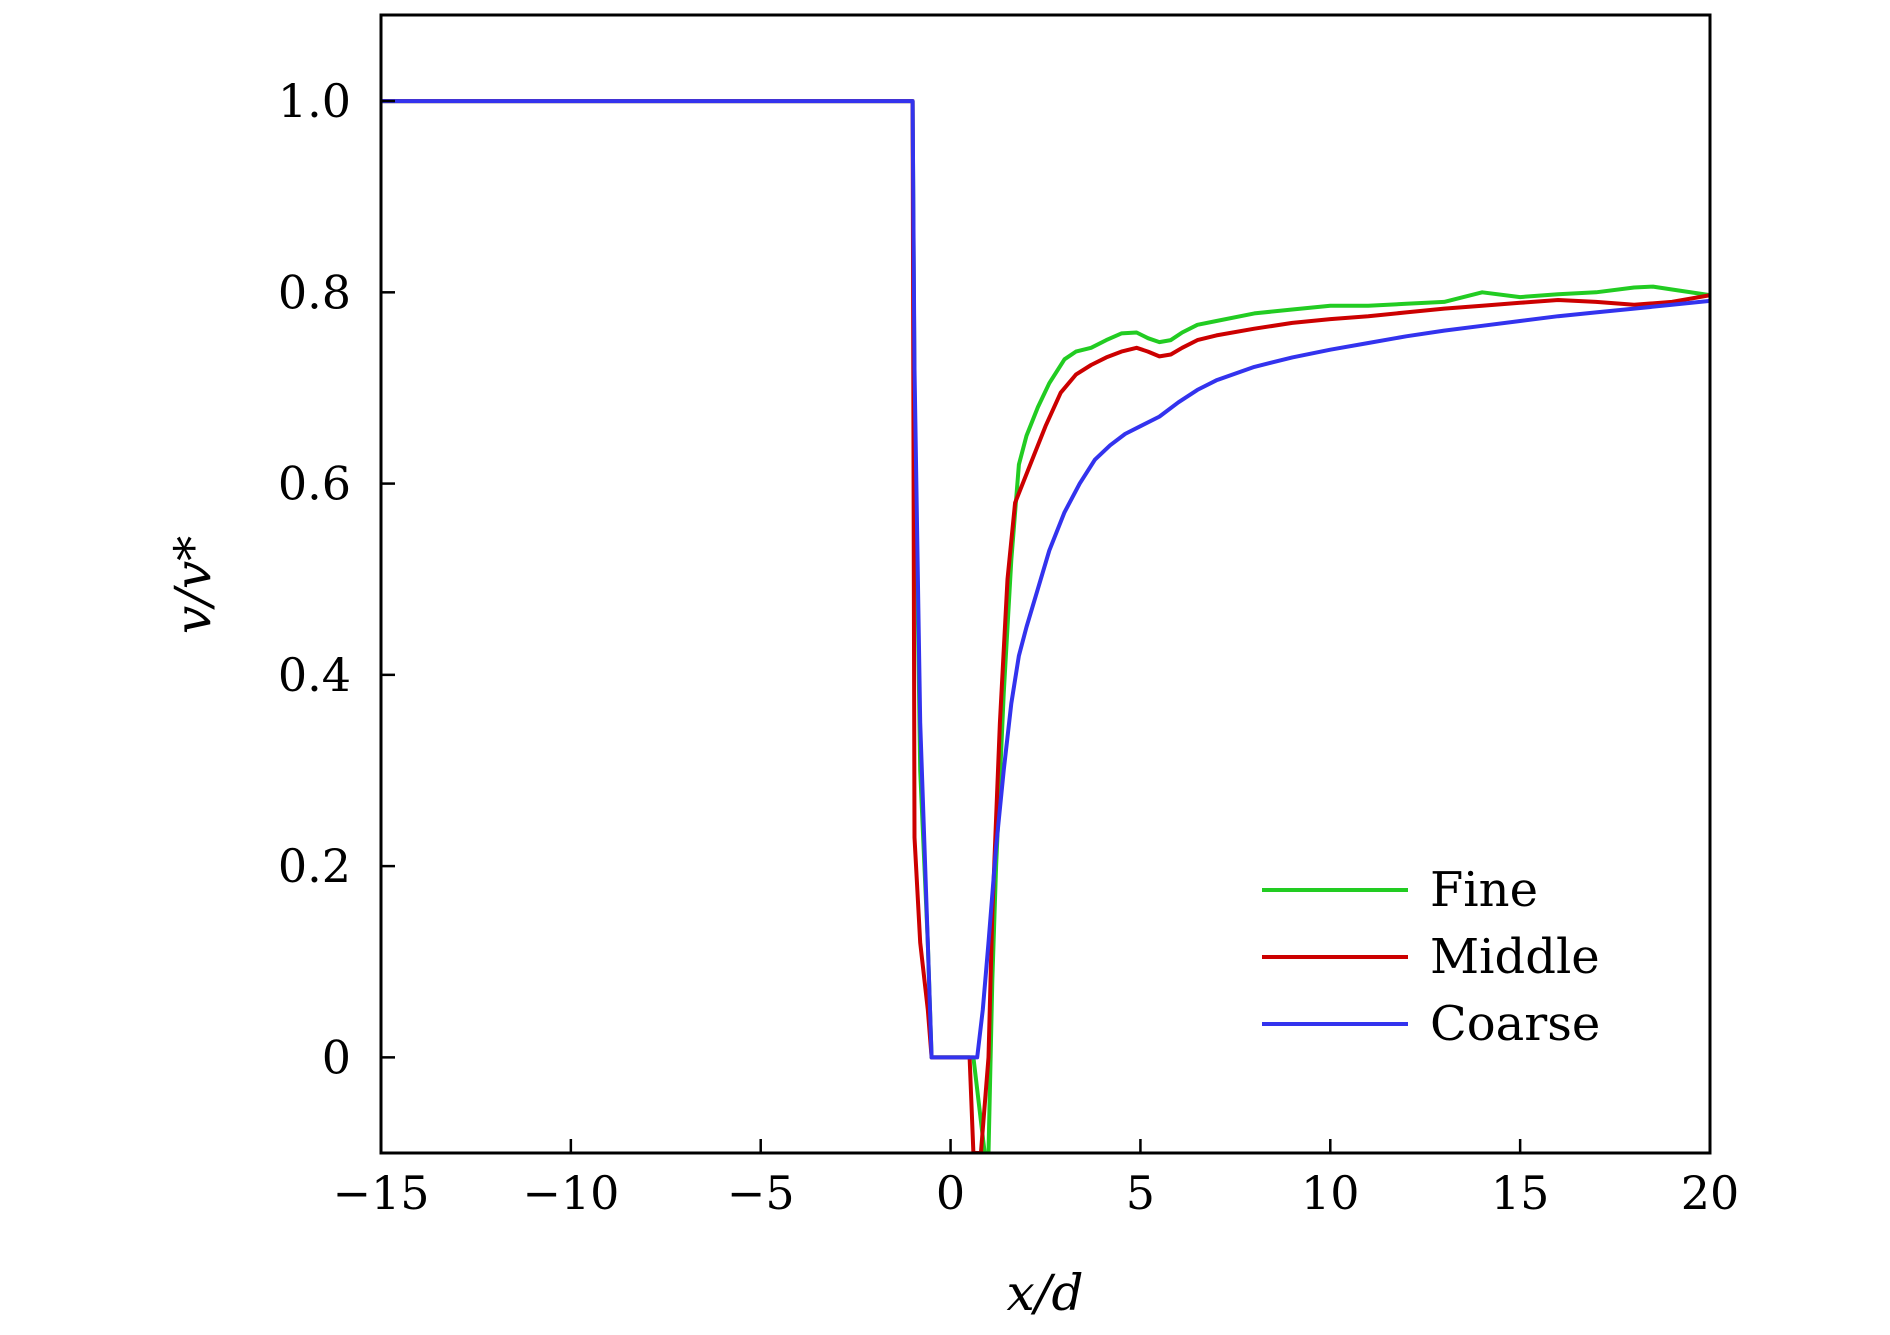  What do you see at coordinates (761, 1193) in the screenshot?
I see `x-tick-label: −5` at bounding box center [761, 1193].